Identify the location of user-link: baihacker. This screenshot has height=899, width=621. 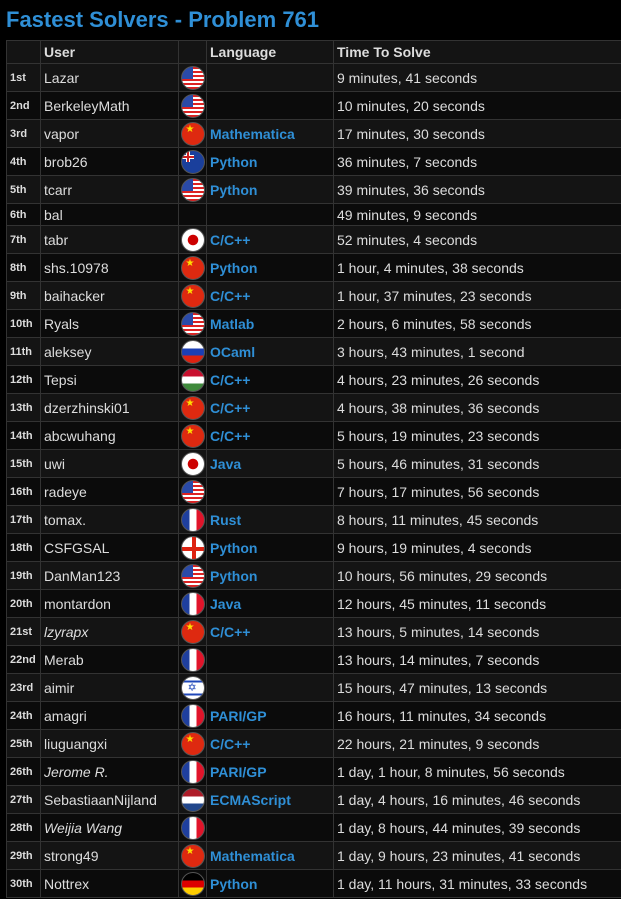
(109, 295).